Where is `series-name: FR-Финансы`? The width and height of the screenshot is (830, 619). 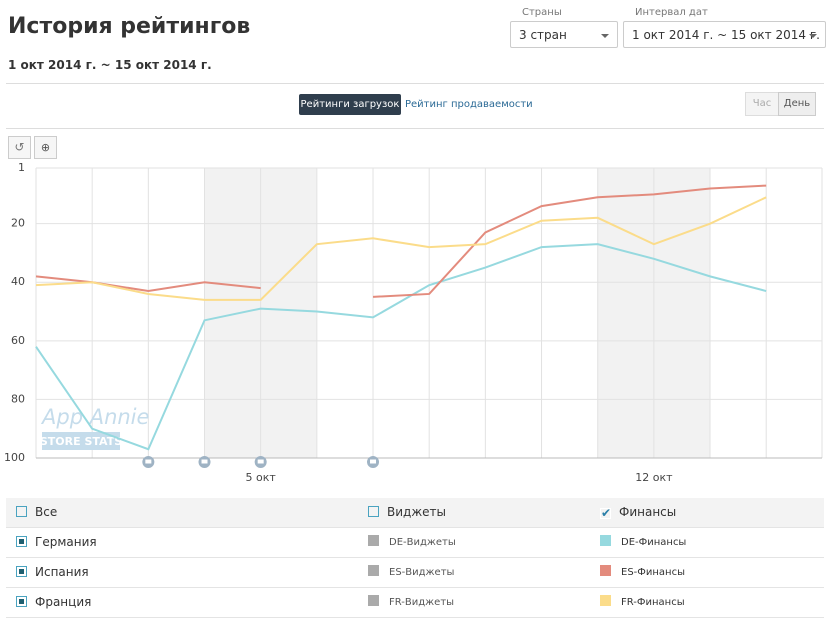 series-name: FR-Финансы is located at coordinates (653, 602).